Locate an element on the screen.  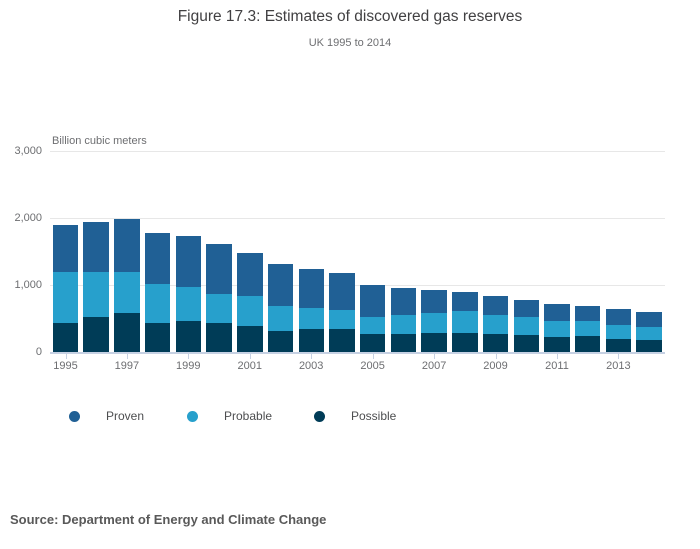
bar-segment-proven-2006 is located at coordinates (403, 301).